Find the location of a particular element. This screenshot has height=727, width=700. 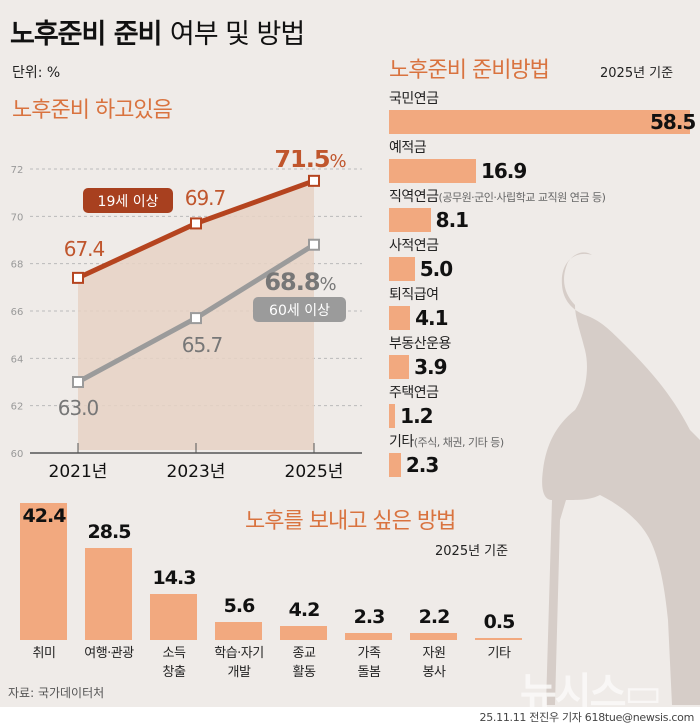

hbar-chart-title: 노후준비 준비방법 is located at coordinates (469, 70).